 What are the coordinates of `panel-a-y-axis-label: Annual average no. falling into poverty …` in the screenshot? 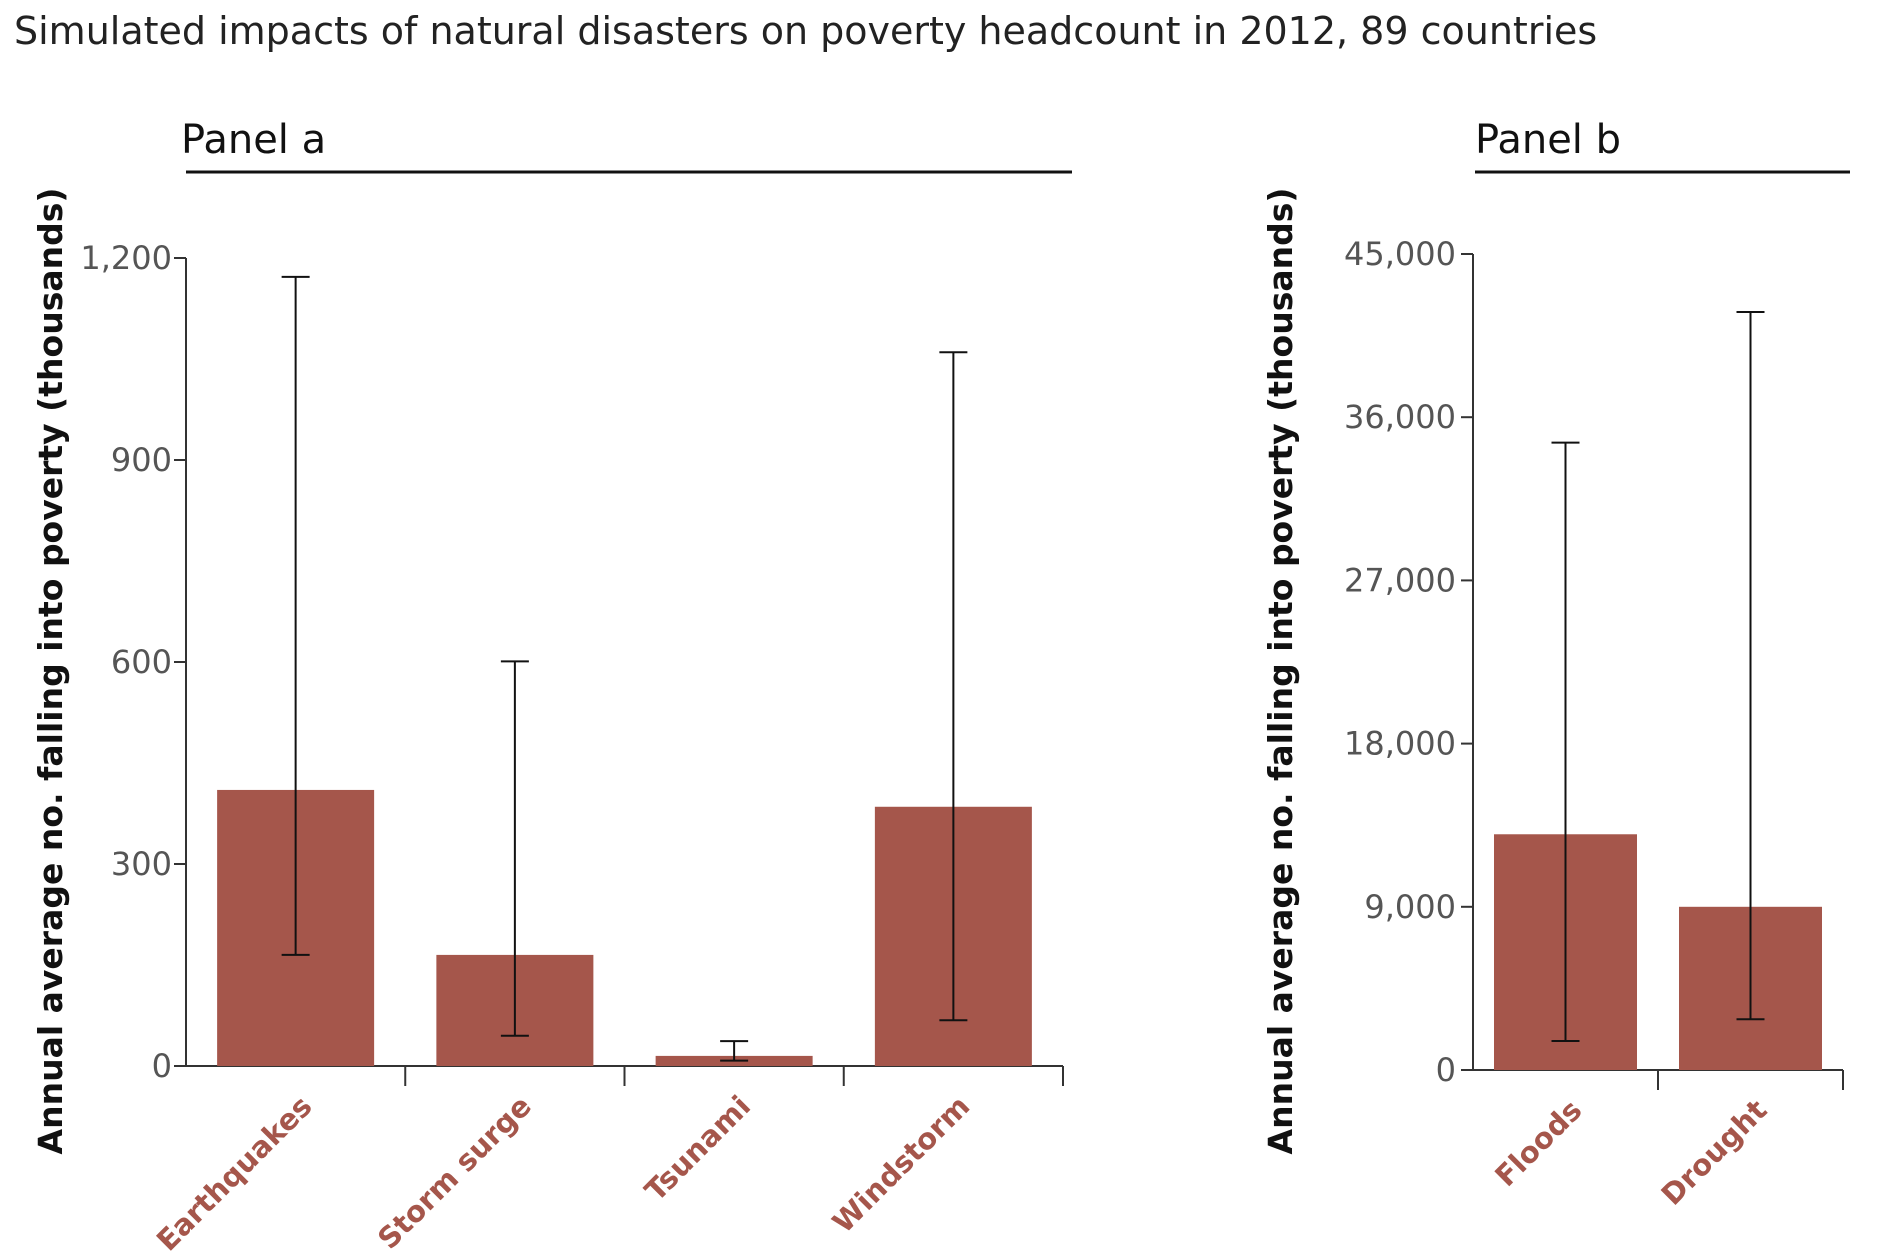 It's located at (50, 671).